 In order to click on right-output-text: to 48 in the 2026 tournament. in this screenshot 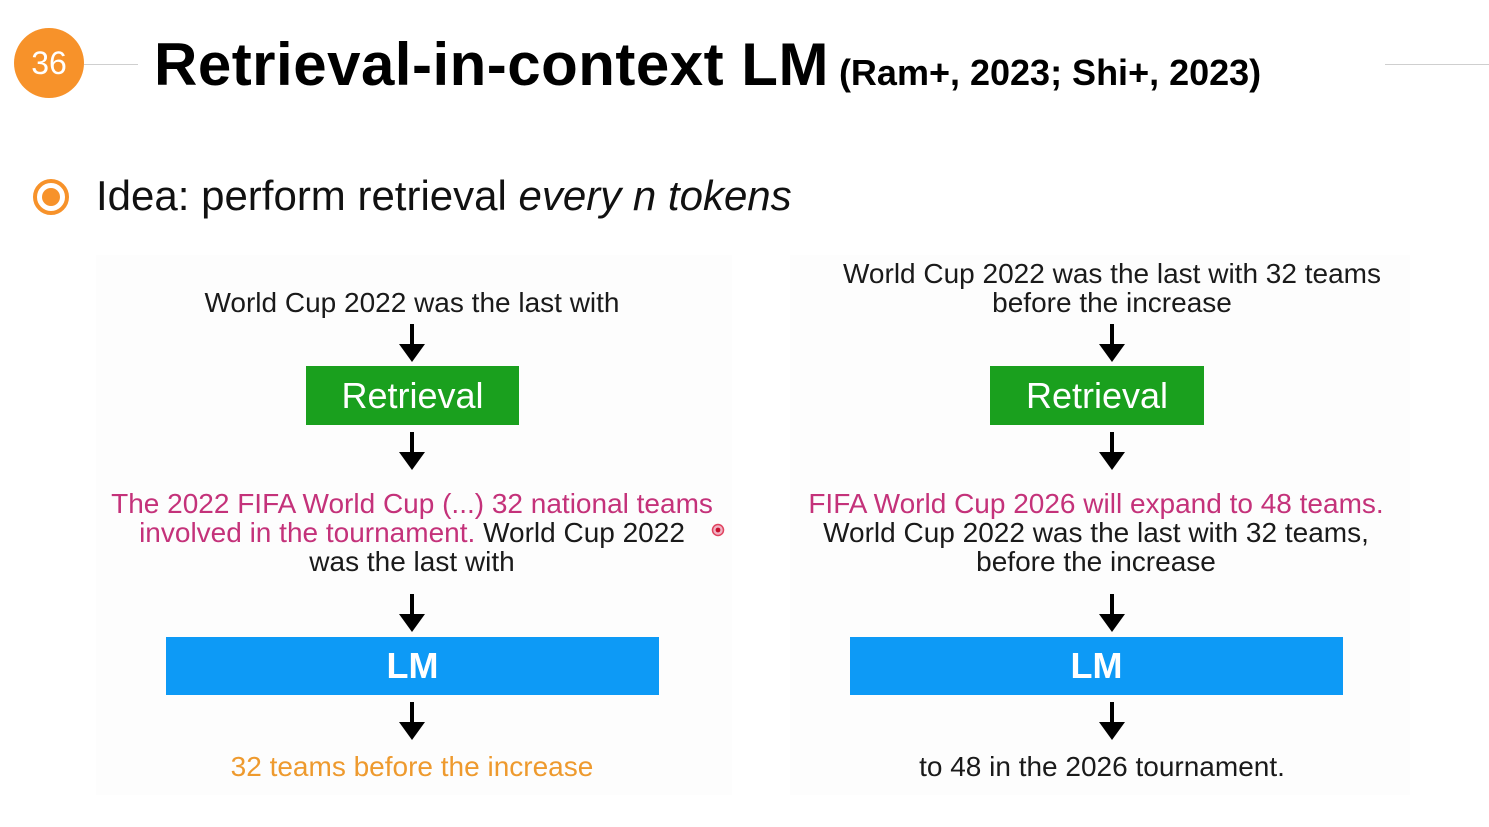, I will do `click(1102, 766)`.